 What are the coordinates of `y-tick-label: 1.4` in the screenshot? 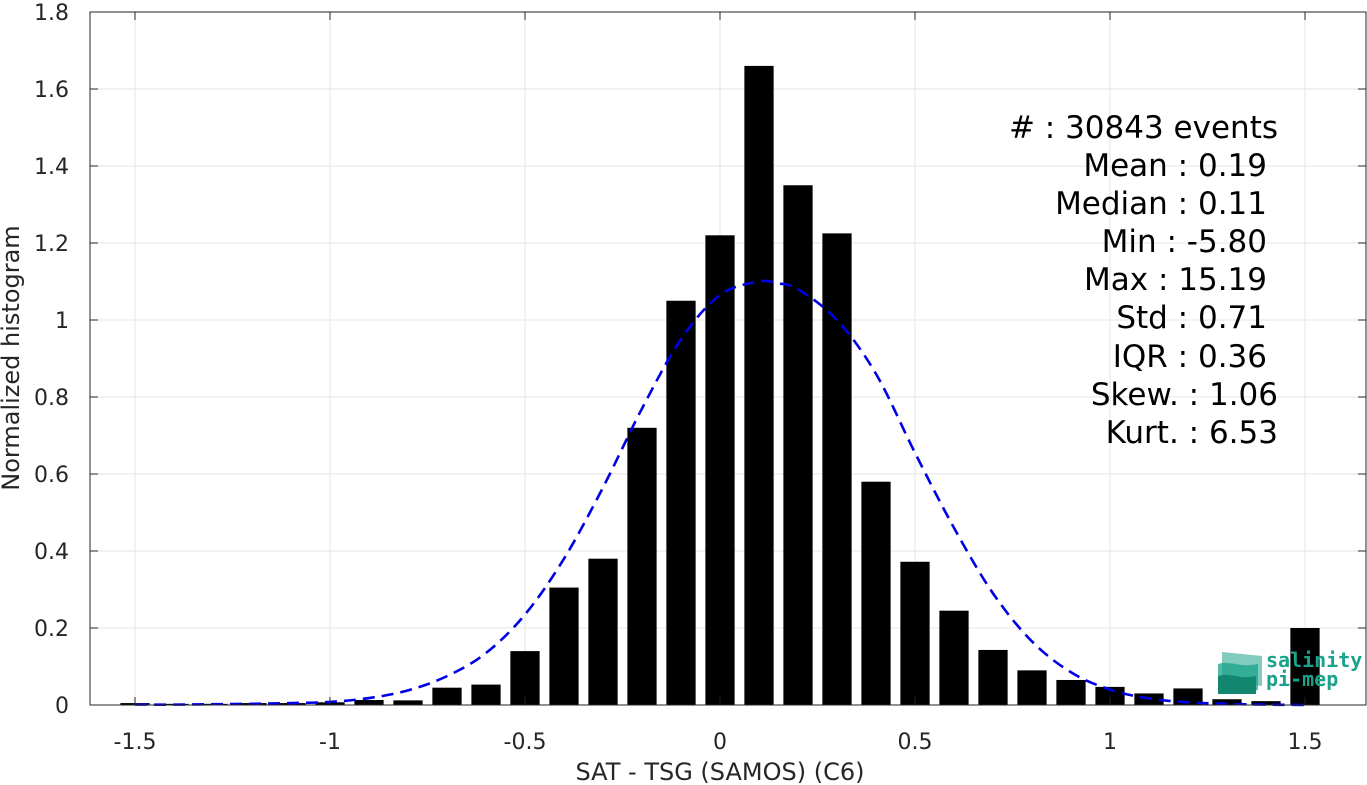 It's located at (51, 167).